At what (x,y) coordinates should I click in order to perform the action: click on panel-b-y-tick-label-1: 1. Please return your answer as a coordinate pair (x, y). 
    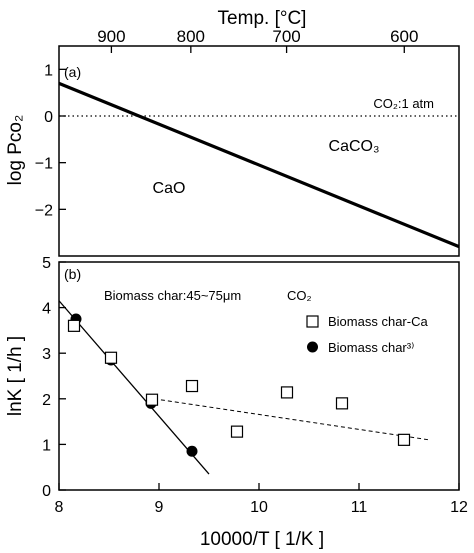
    Looking at the image, I should click on (46, 445).